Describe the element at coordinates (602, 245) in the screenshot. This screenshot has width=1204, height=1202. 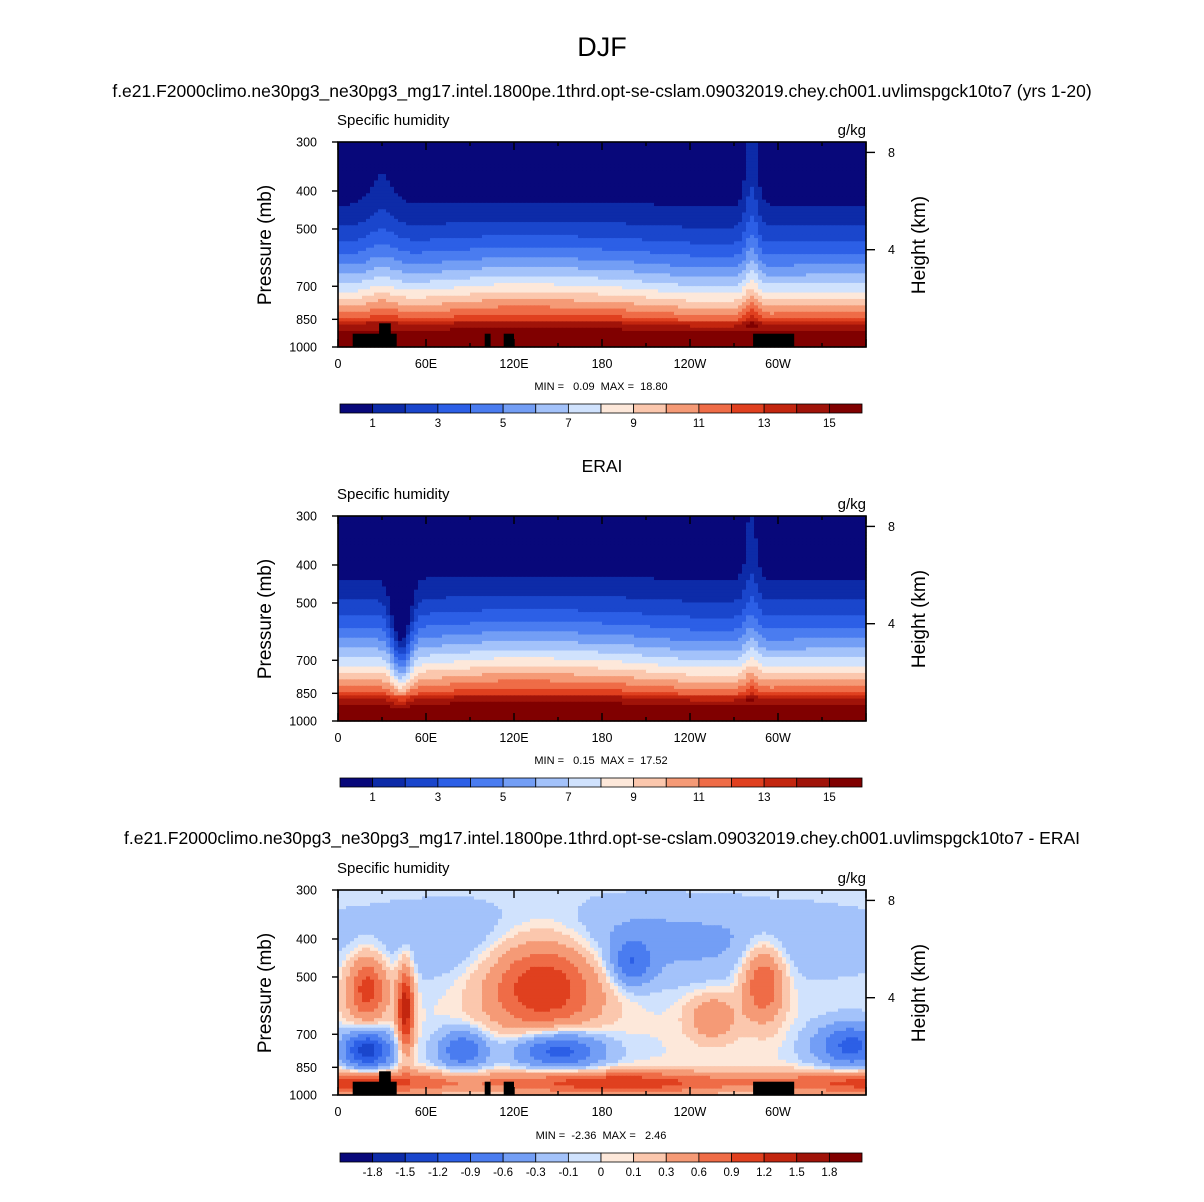
I see `panel-model-field` at that location.